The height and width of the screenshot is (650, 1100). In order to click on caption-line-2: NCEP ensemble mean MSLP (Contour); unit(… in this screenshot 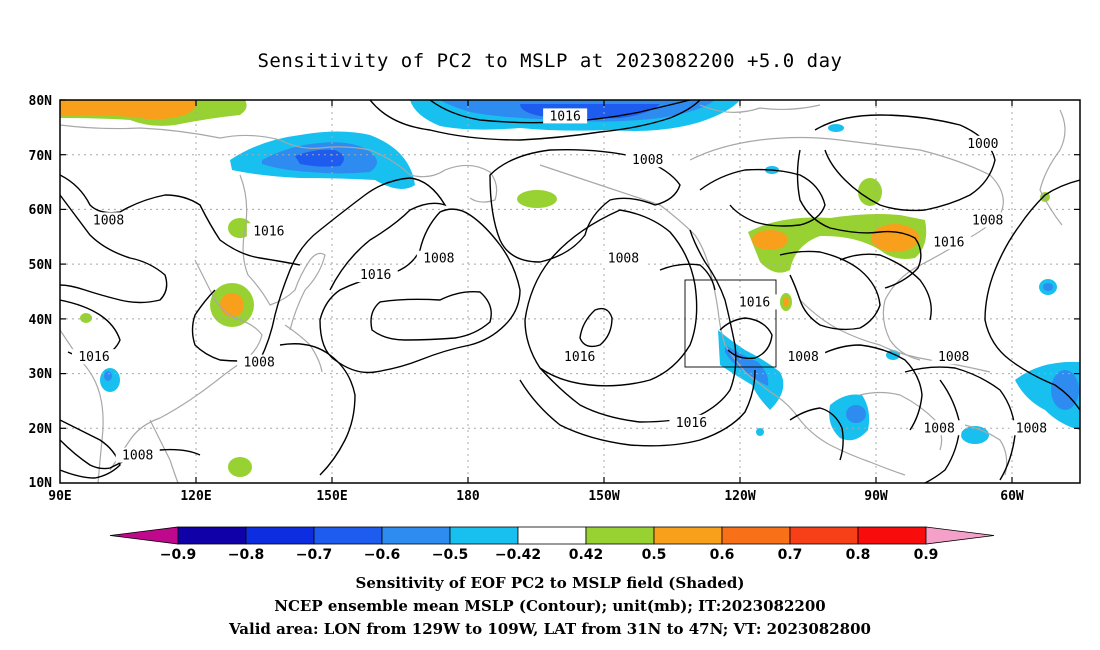, I will do `click(550, 606)`.